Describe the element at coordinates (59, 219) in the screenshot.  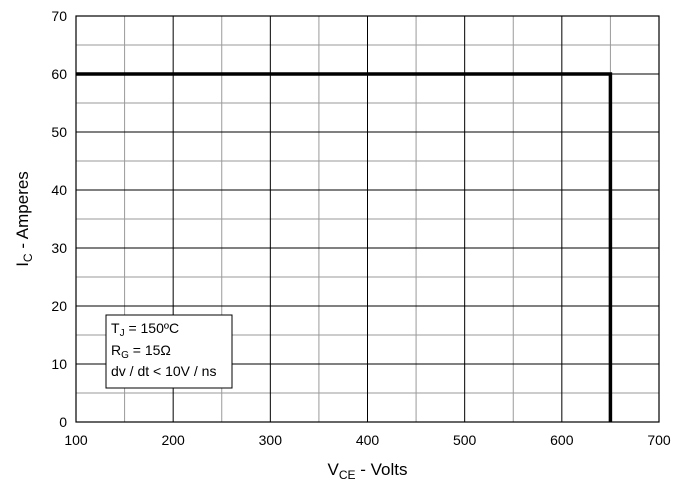
I see `y-axis-ticks: 0 10 20 30 40 50 60 70` at that location.